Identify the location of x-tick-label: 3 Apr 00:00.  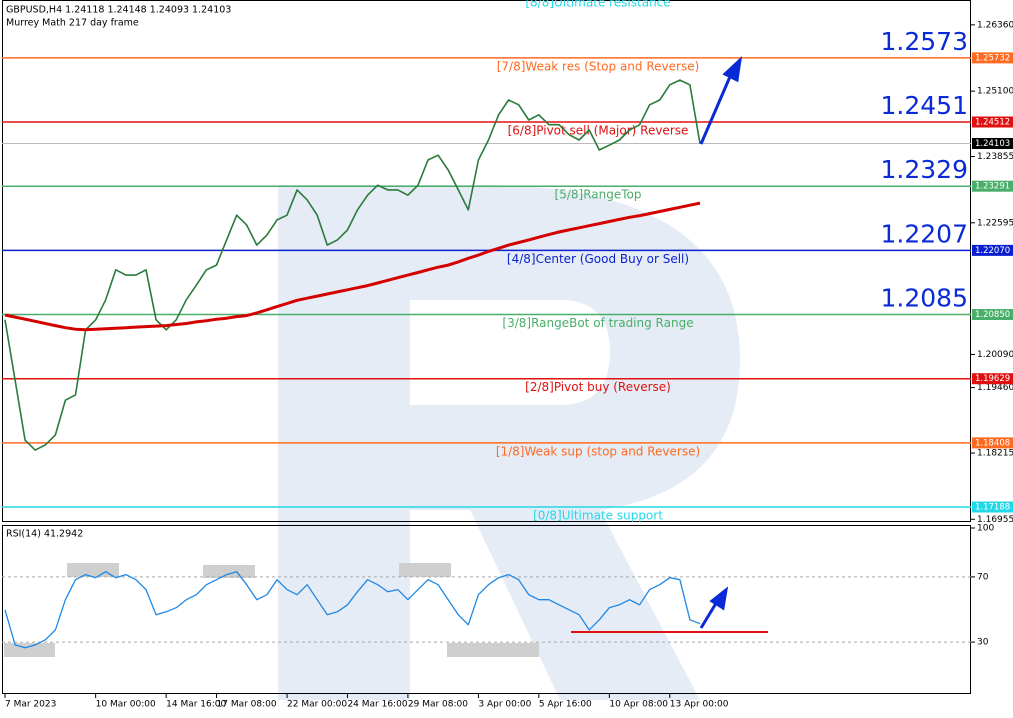
(504, 705).